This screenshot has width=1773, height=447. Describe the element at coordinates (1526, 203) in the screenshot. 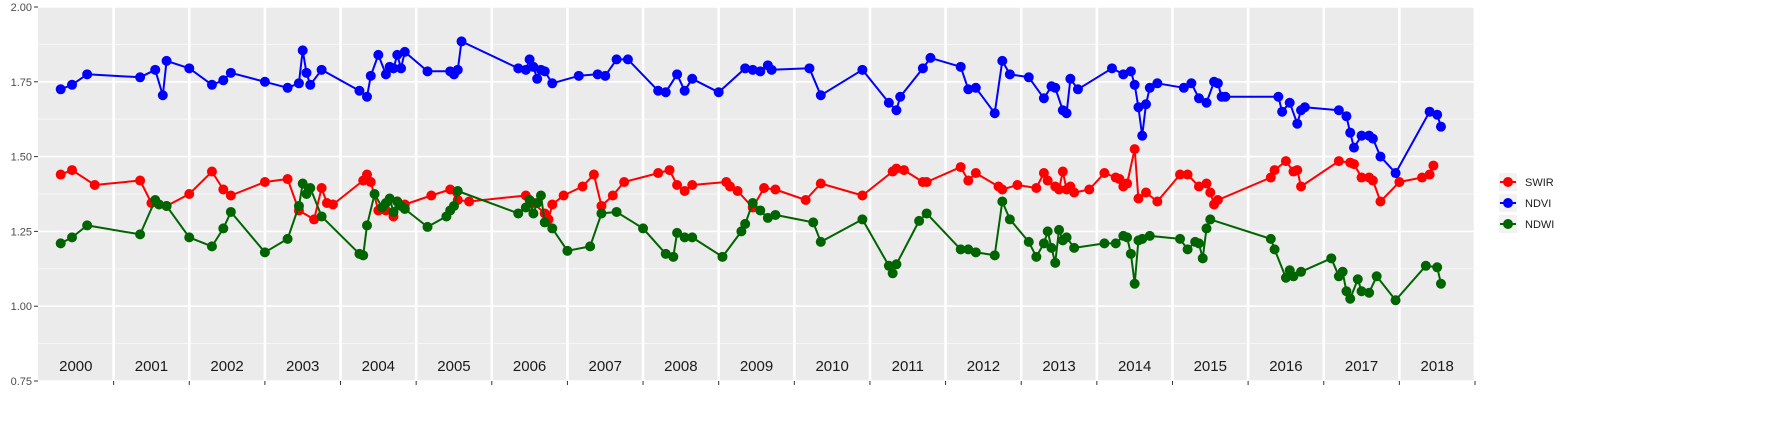

I see `legend: SWIR NDVI NDWI` at that location.